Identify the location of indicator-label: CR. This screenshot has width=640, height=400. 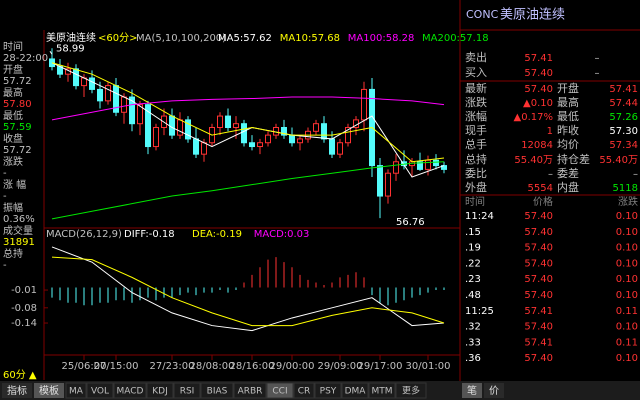
(304, 392).